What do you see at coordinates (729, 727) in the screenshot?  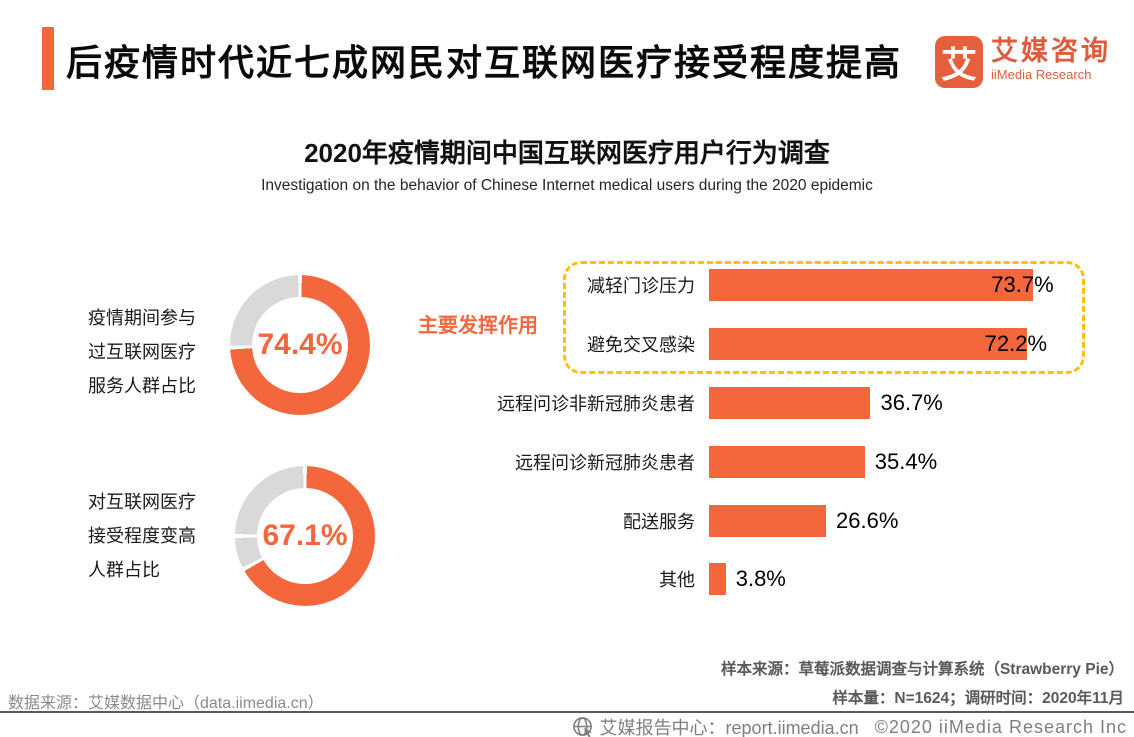 I see `report-center-link: 艾媒报告中心：report.iimedia.cn` at bounding box center [729, 727].